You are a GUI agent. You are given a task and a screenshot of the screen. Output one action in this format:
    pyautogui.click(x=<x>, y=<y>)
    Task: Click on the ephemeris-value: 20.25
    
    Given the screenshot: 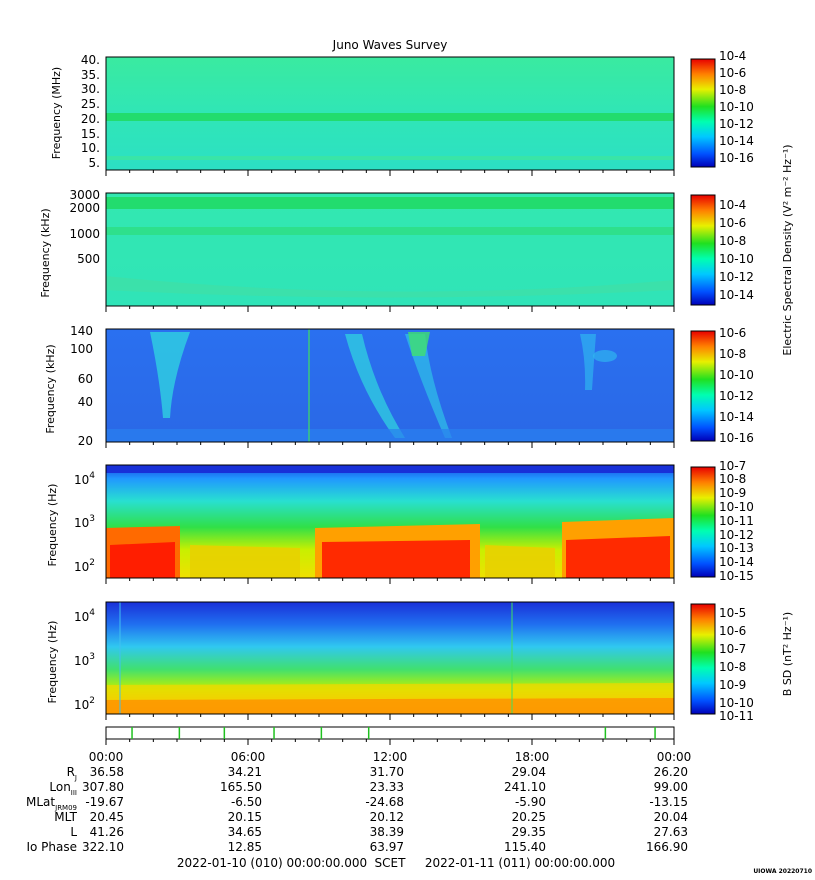 What is the action you would take?
    pyautogui.click(x=529, y=817)
    